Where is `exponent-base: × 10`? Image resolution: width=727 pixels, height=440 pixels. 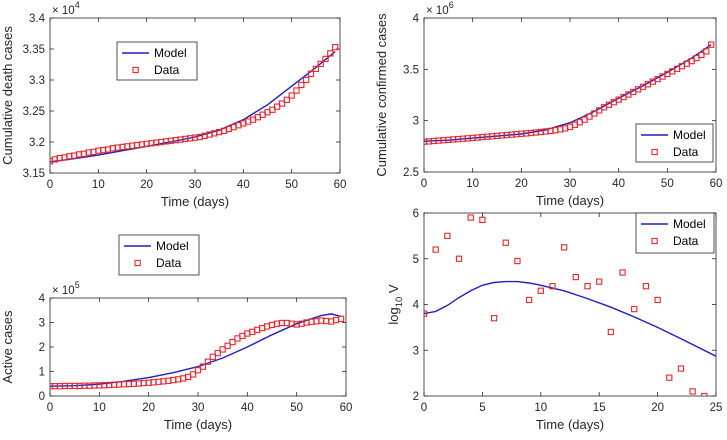 exponent-base: × 10 is located at coordinates (63, 291).